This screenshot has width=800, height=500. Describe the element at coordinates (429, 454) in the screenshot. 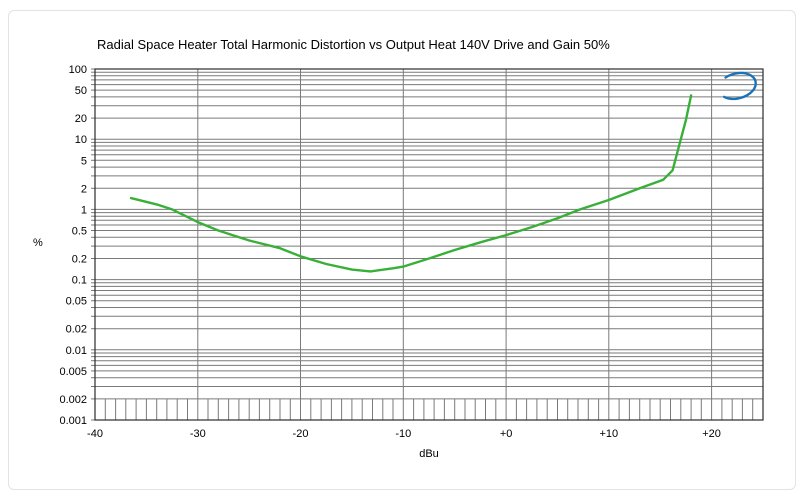

I see `x-axis-label: dBu` at that location.